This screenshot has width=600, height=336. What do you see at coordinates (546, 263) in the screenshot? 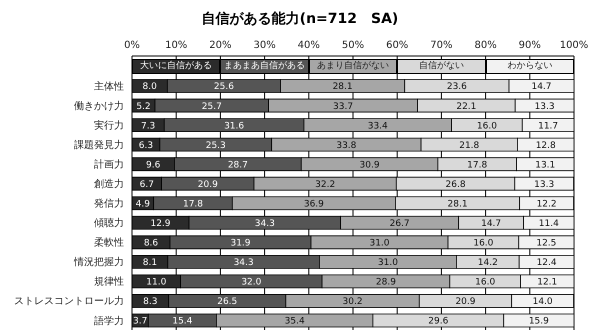
I see `data-label: 12.4` at bounding box center [546, 263].